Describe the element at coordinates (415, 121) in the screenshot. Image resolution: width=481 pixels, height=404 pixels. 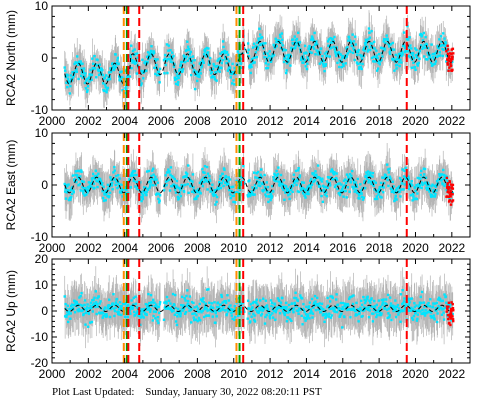
I see `x-tick-label: 2020` at that location.